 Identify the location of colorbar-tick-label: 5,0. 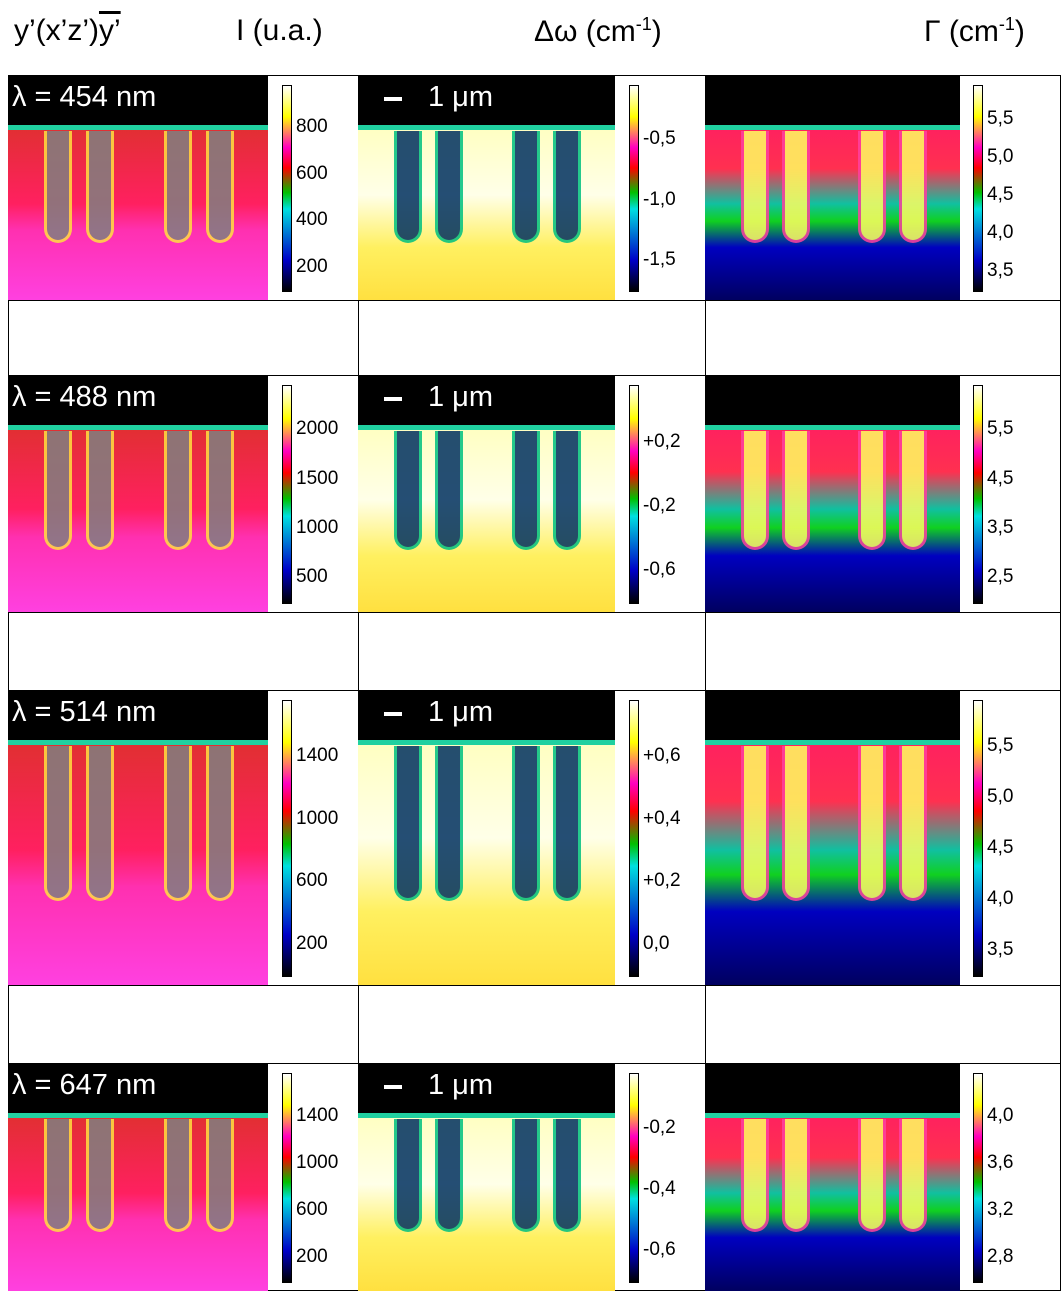
(1000, 157).